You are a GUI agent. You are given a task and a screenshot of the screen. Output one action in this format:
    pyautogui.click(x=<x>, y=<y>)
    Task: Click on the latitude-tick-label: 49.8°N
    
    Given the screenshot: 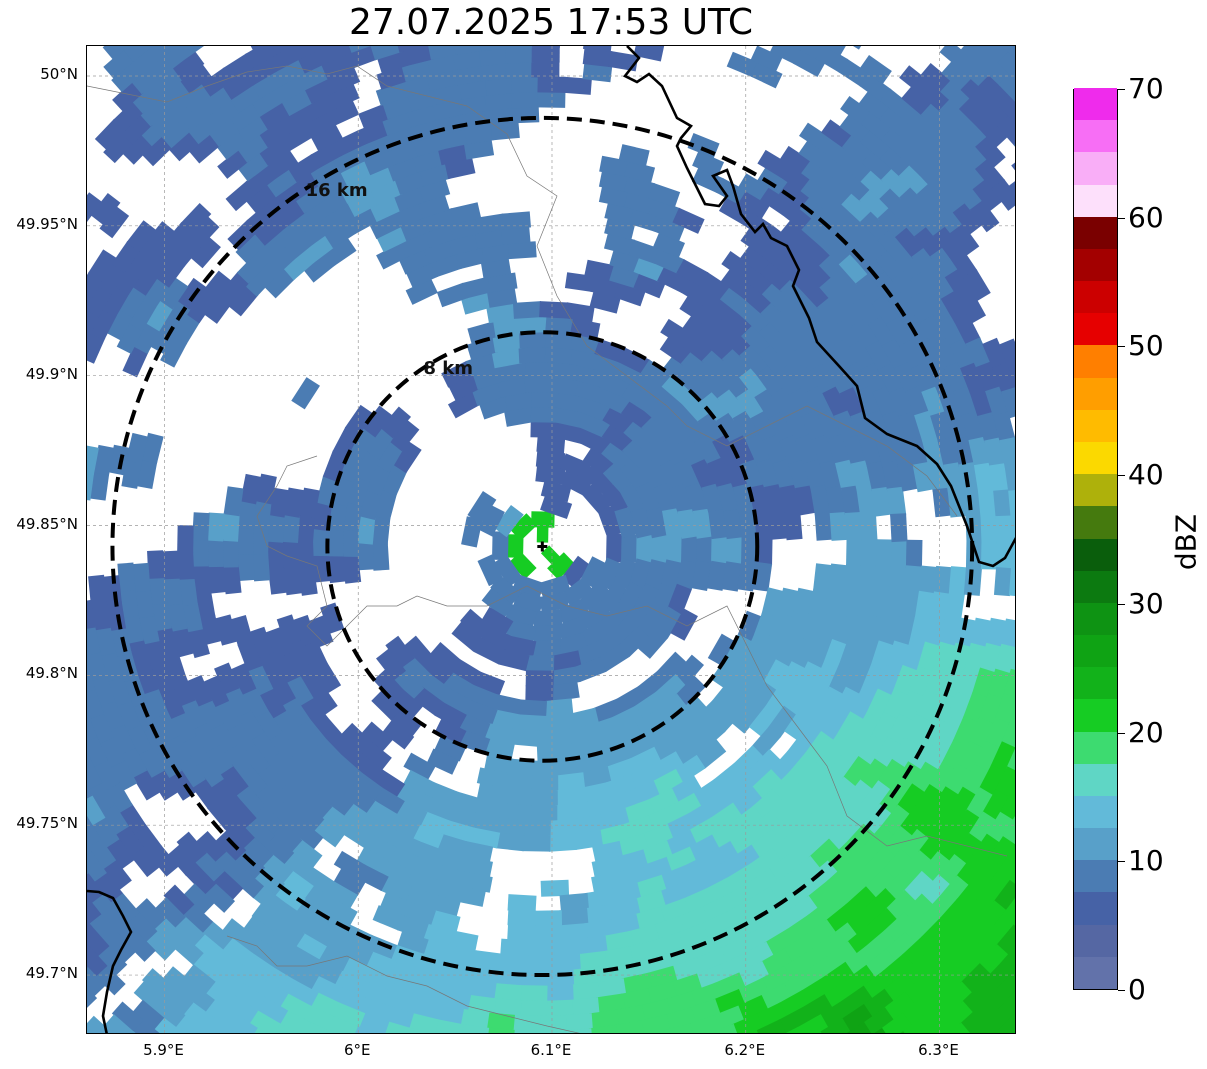 What is the action you would take?
    pyautogui.click(x=51, y=673)
    